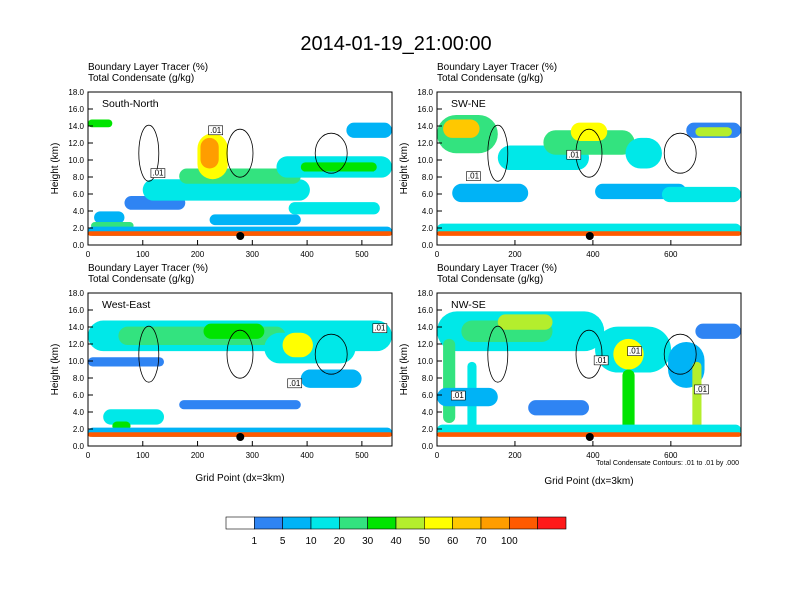 The image size is (792, 612). I want to click on x-tick-label: 200, so click(515, 254).